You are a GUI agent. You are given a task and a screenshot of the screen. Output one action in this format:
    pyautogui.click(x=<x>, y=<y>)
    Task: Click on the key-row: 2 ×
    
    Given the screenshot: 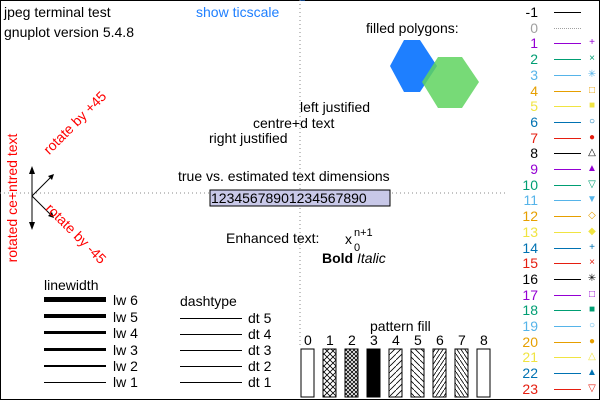 What is the action you would take?
    pyautogui.click(x=553, y=59)
    